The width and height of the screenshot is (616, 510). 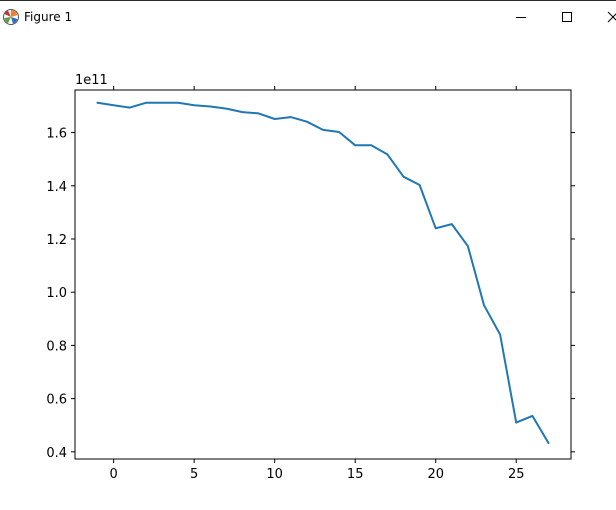 I want to click on x-tick-label: 10, so click(x=274, y=474).